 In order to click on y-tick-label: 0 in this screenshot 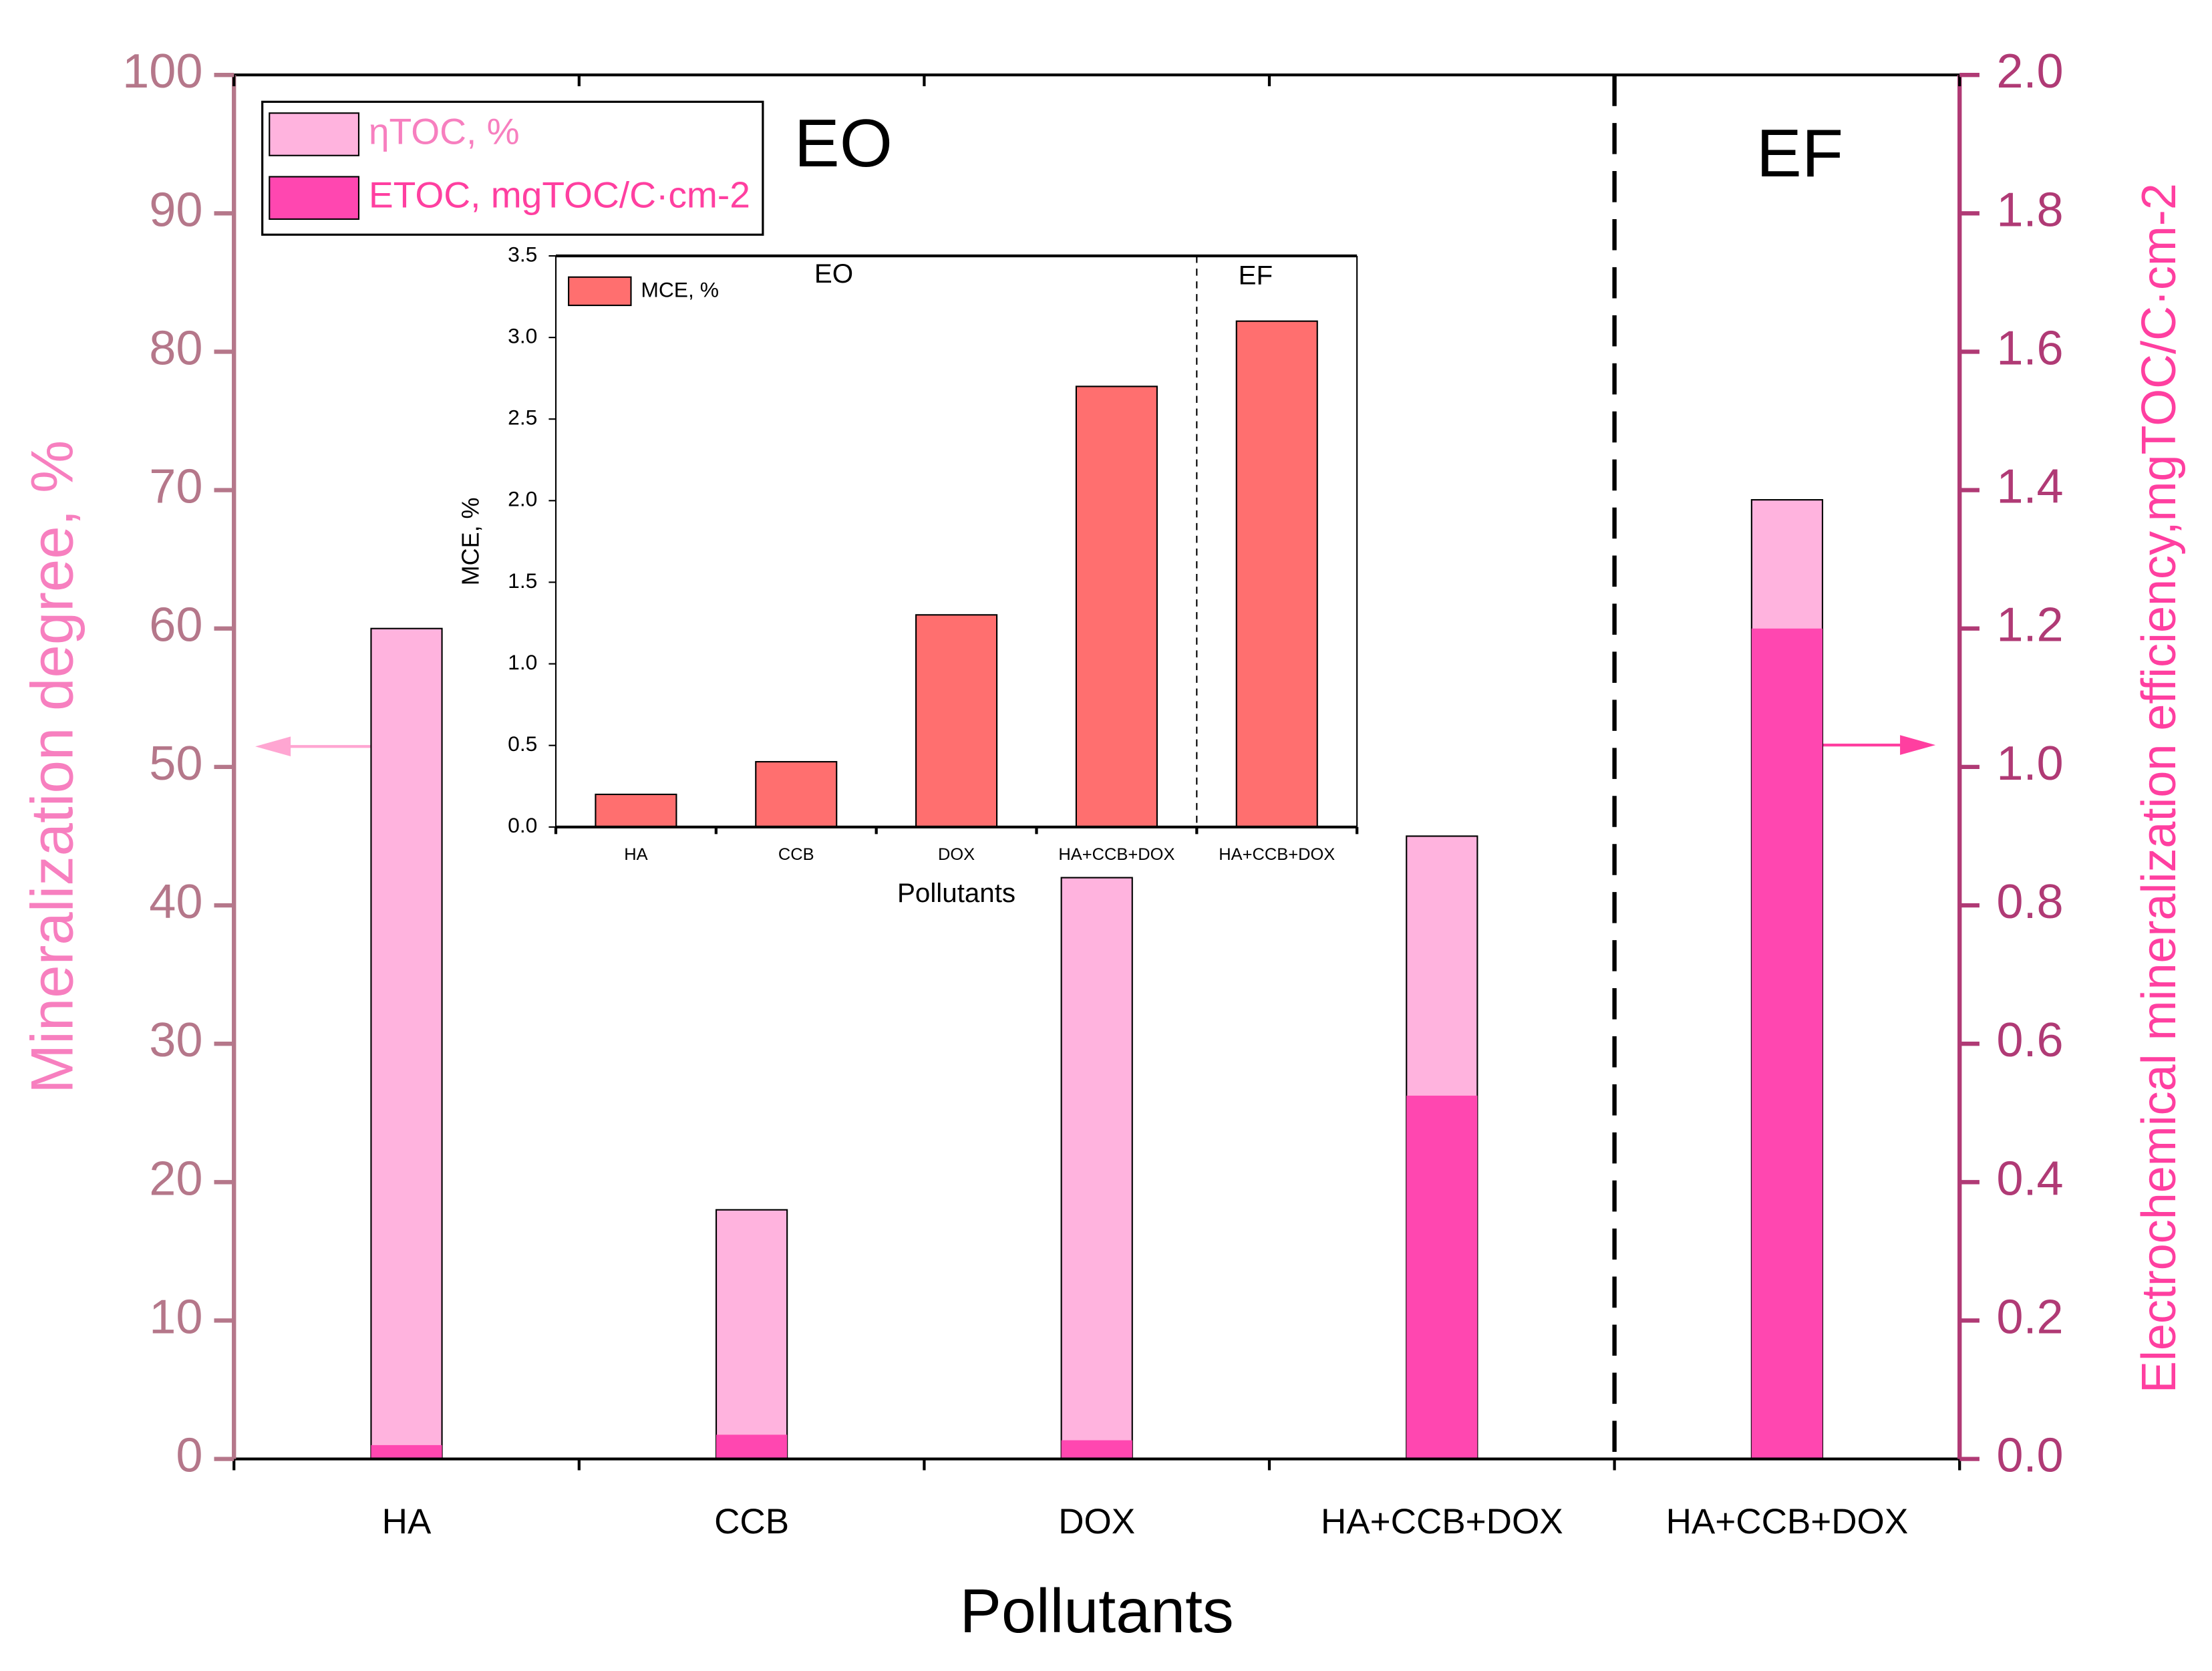, I will do `click(189, 1456)`.